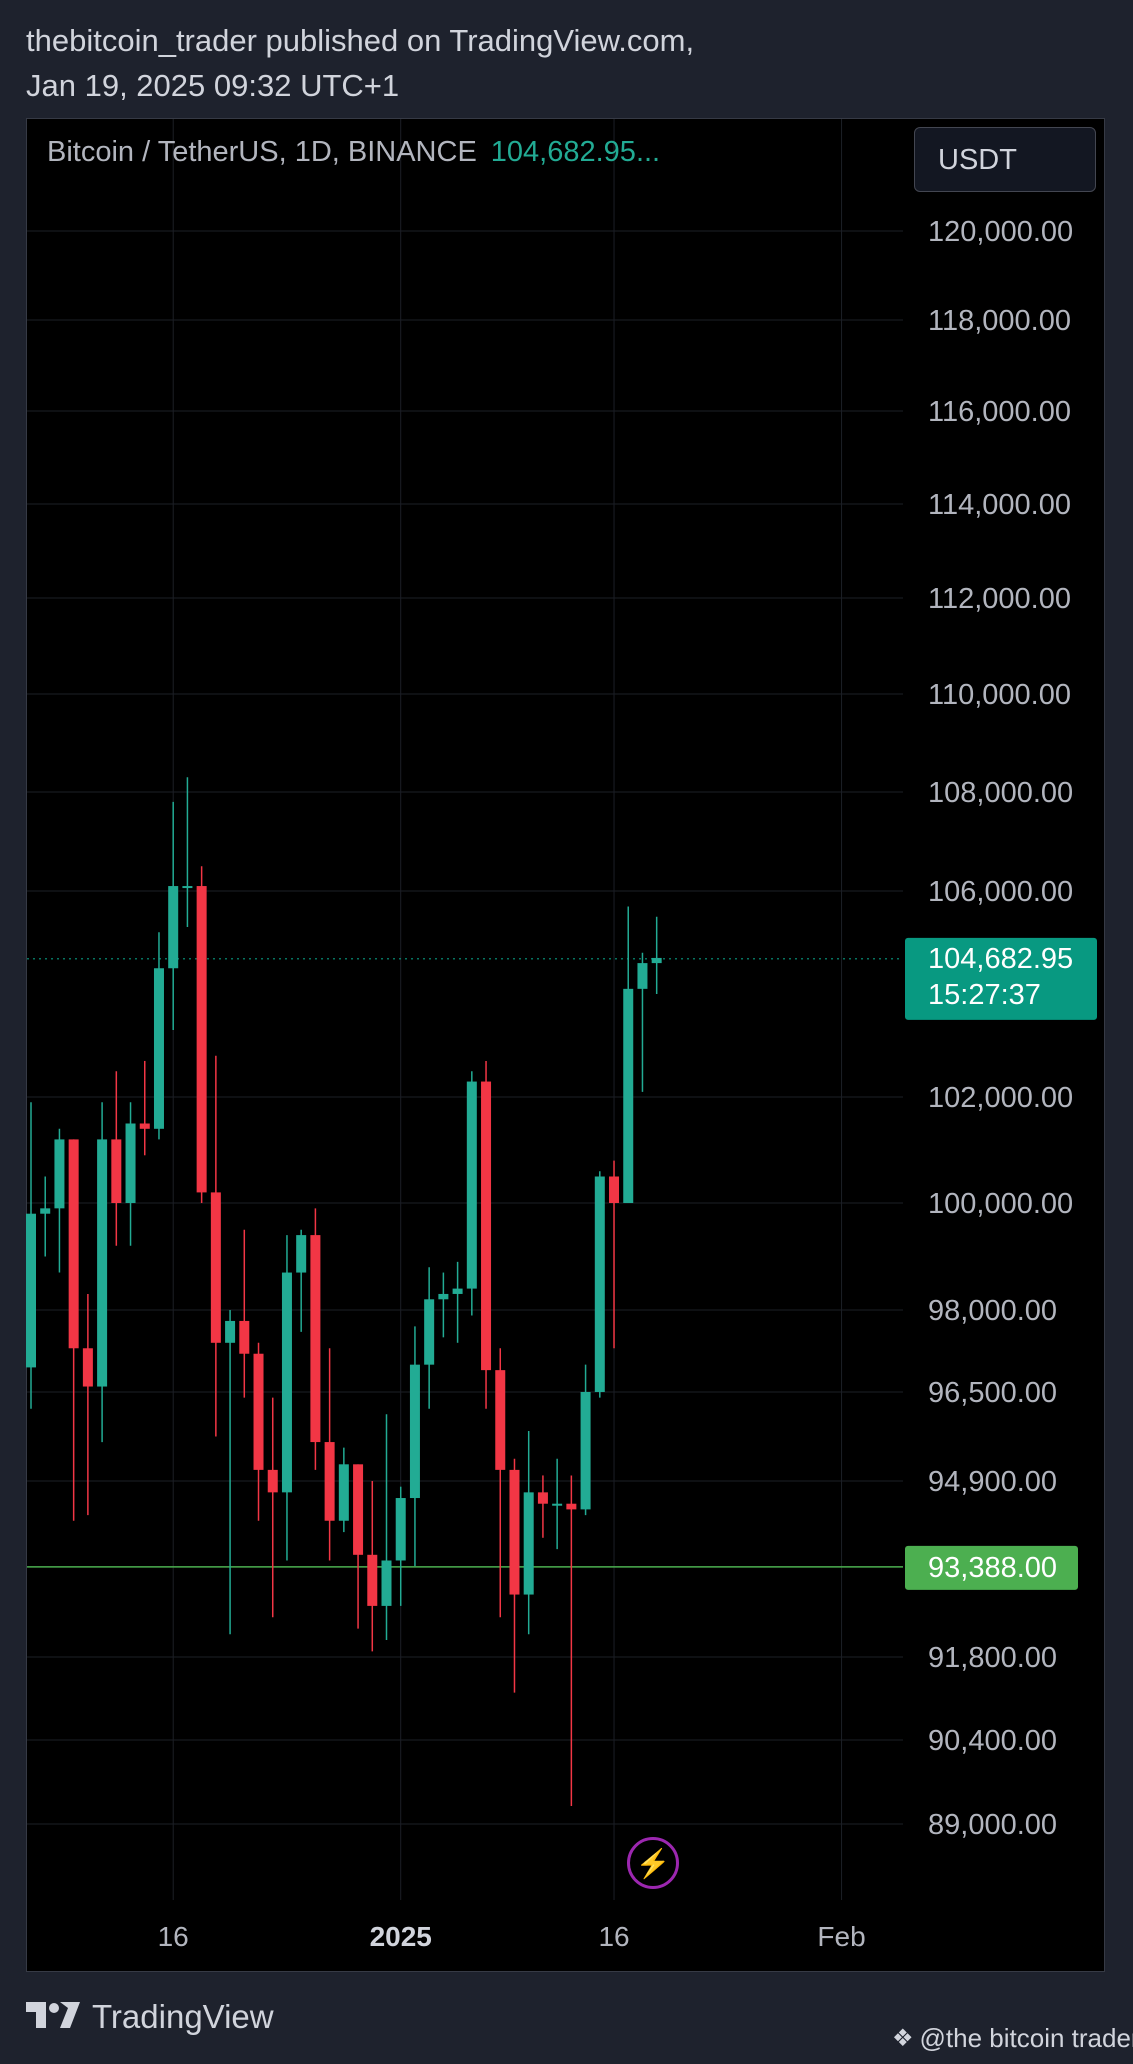  I want to click on price-tick-label: 118,000.00, so click(999, 321).